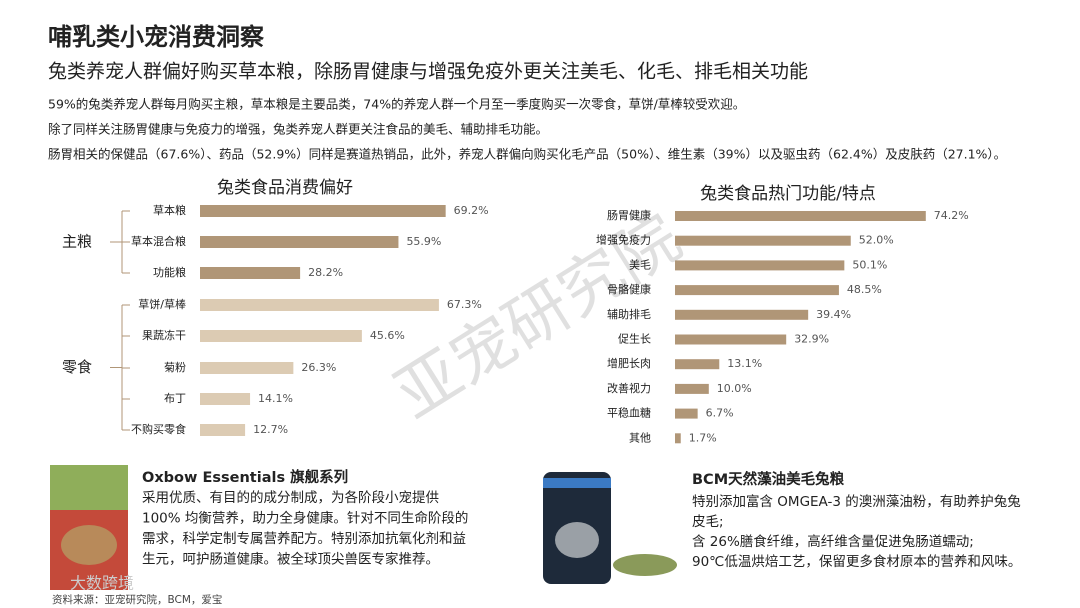 The height and width of the screenshot is (608, 1080). Describe the element at coordinates (285, 188) in the screenshot. I see `chart-title: 兔类食品消费偏好` at that location.